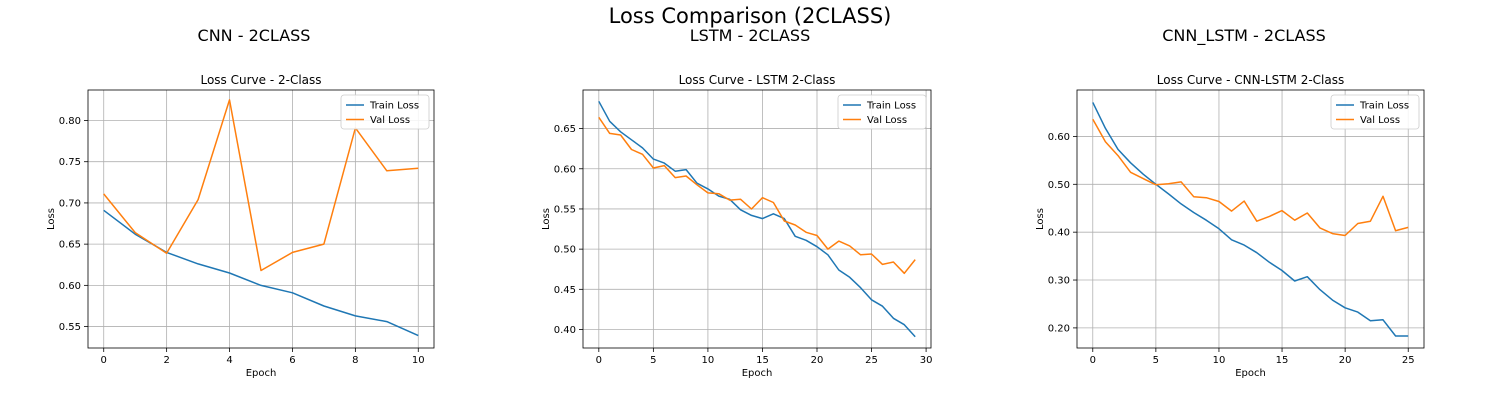  I want to click on y-tick-label: 0.80, so click(70, 121).